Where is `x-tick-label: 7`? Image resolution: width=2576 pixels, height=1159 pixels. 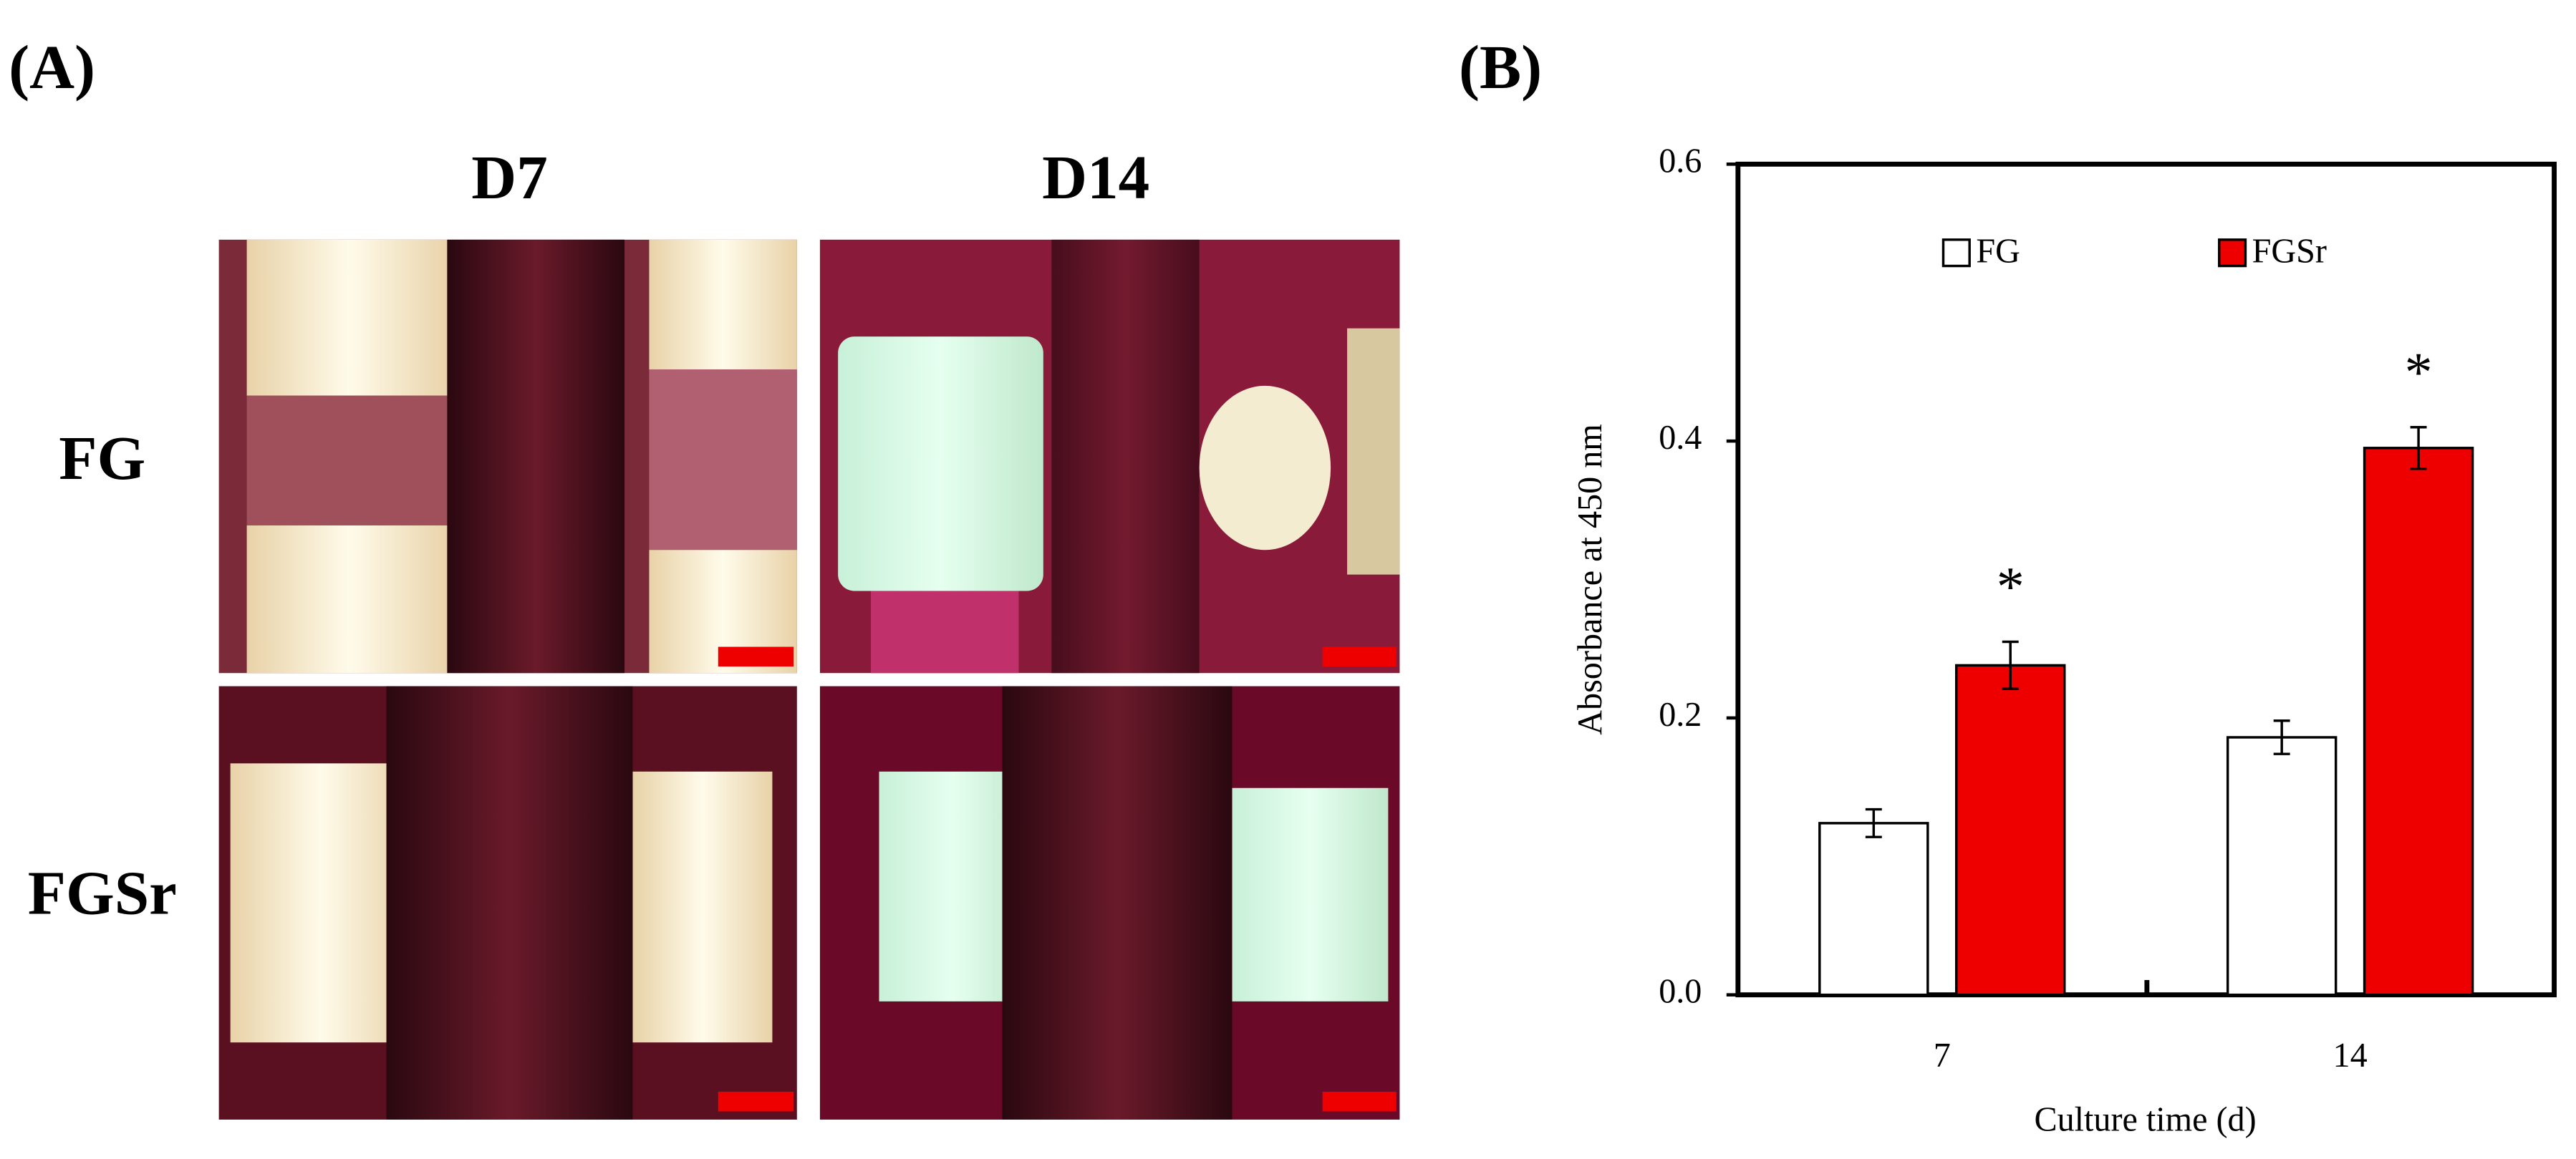 x-tick-label: 7 is located at coordinates (1942, 1056).